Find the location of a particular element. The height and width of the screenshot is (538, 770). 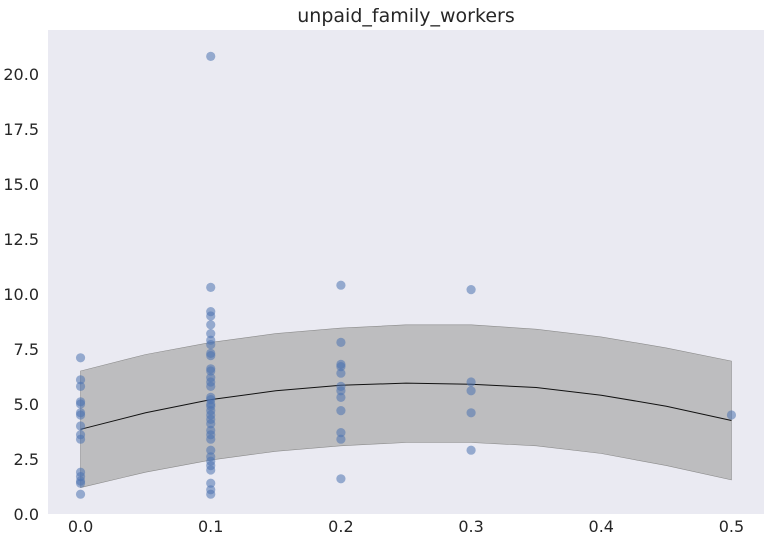

chart-title: unpaid_family_workers is located at coordinates (405, 16).